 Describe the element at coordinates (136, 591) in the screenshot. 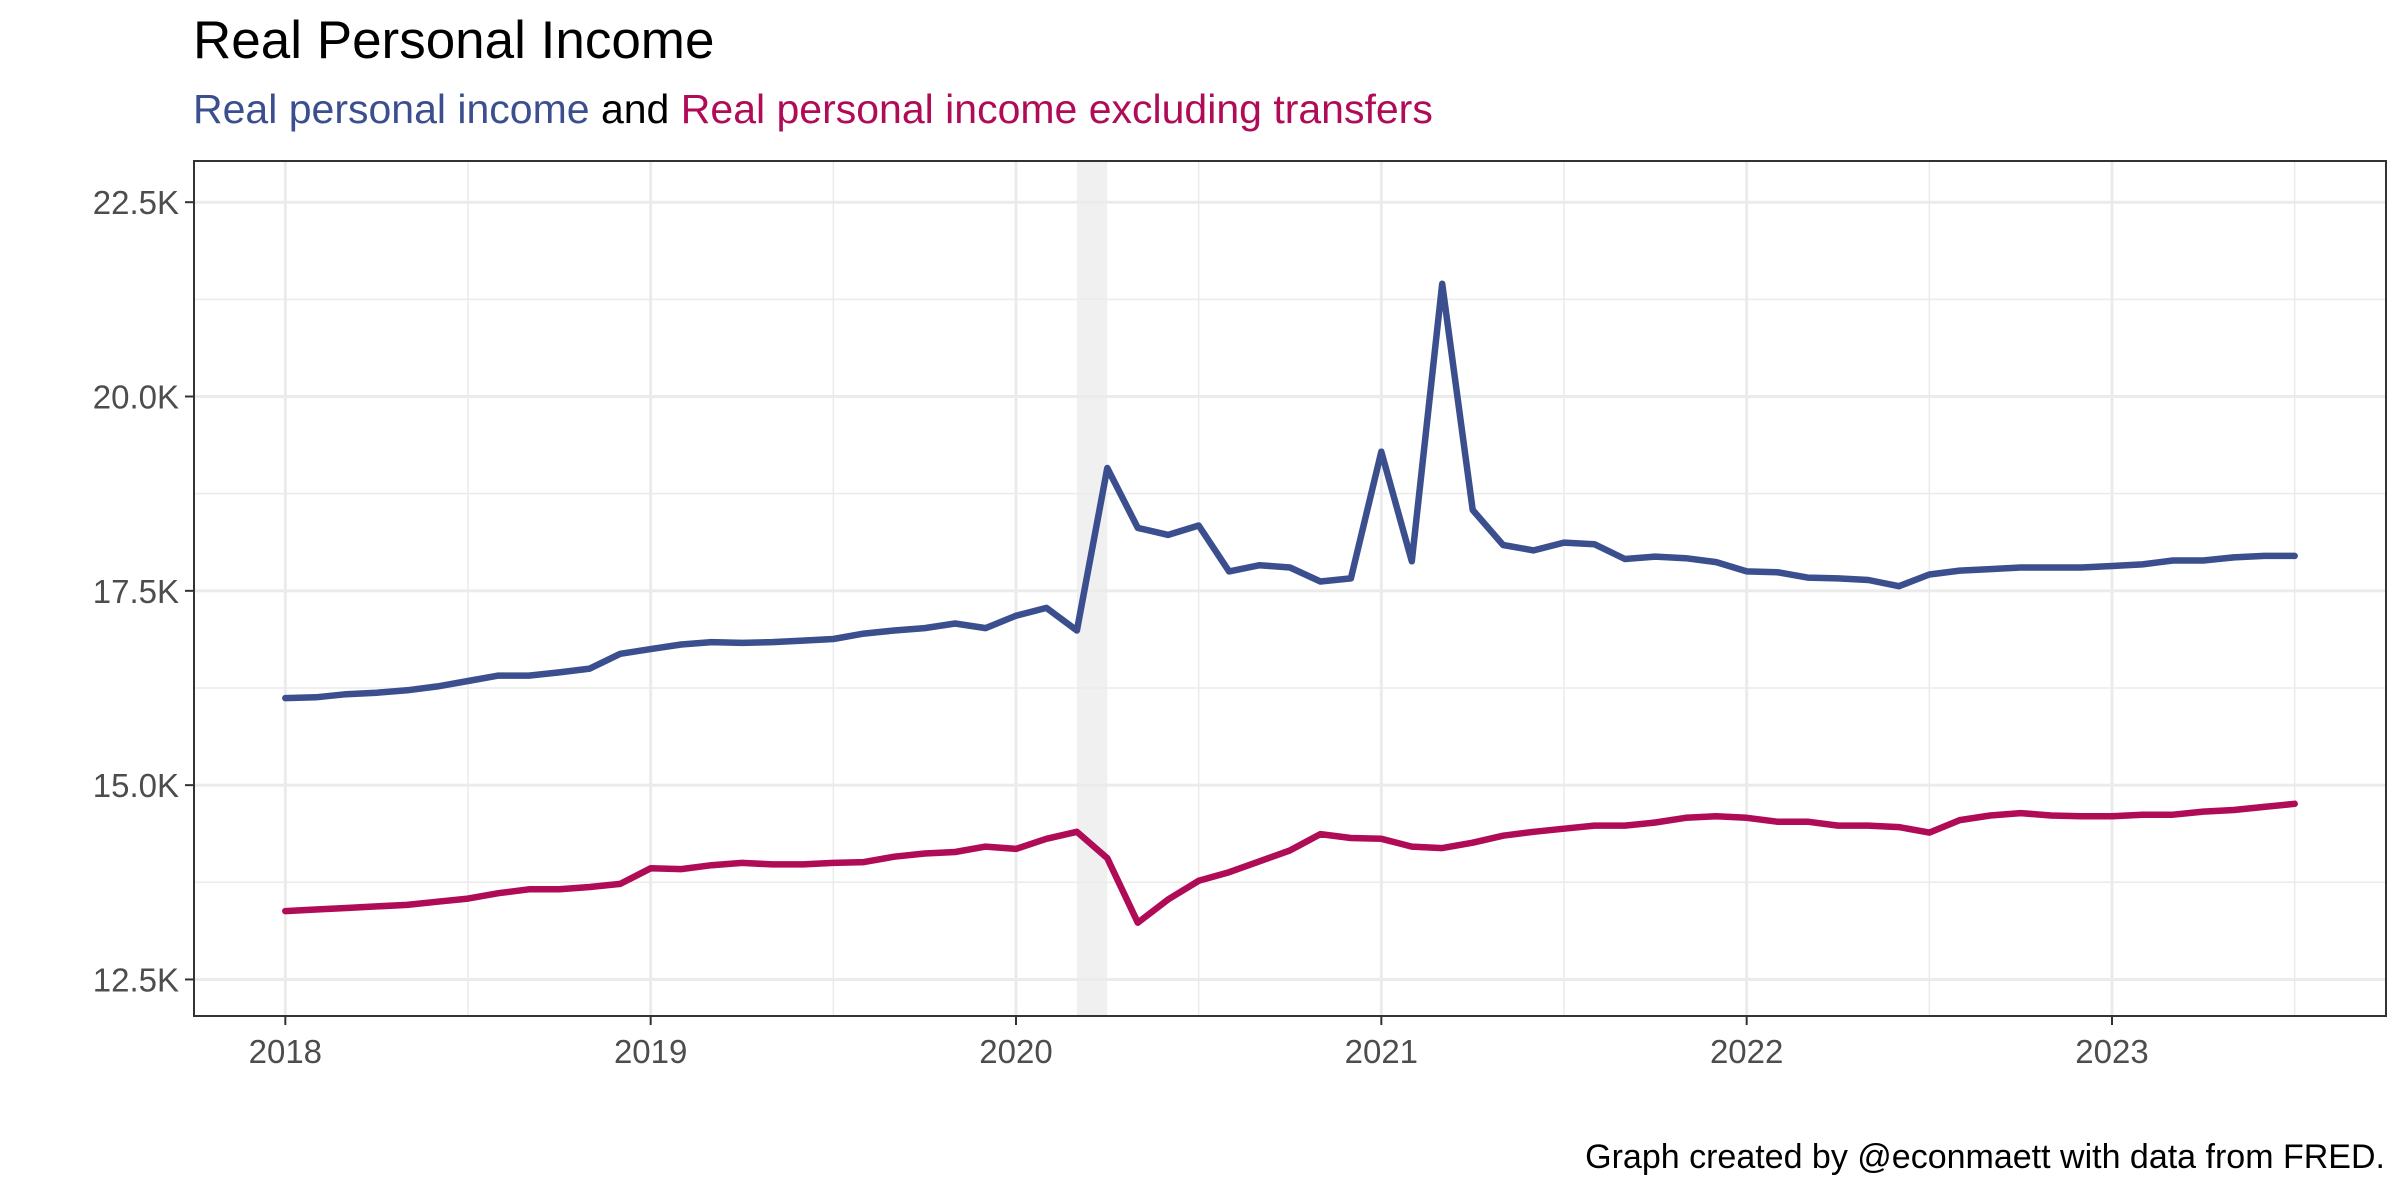

I see `y-axis-tick-label: 17.5K` at that location.